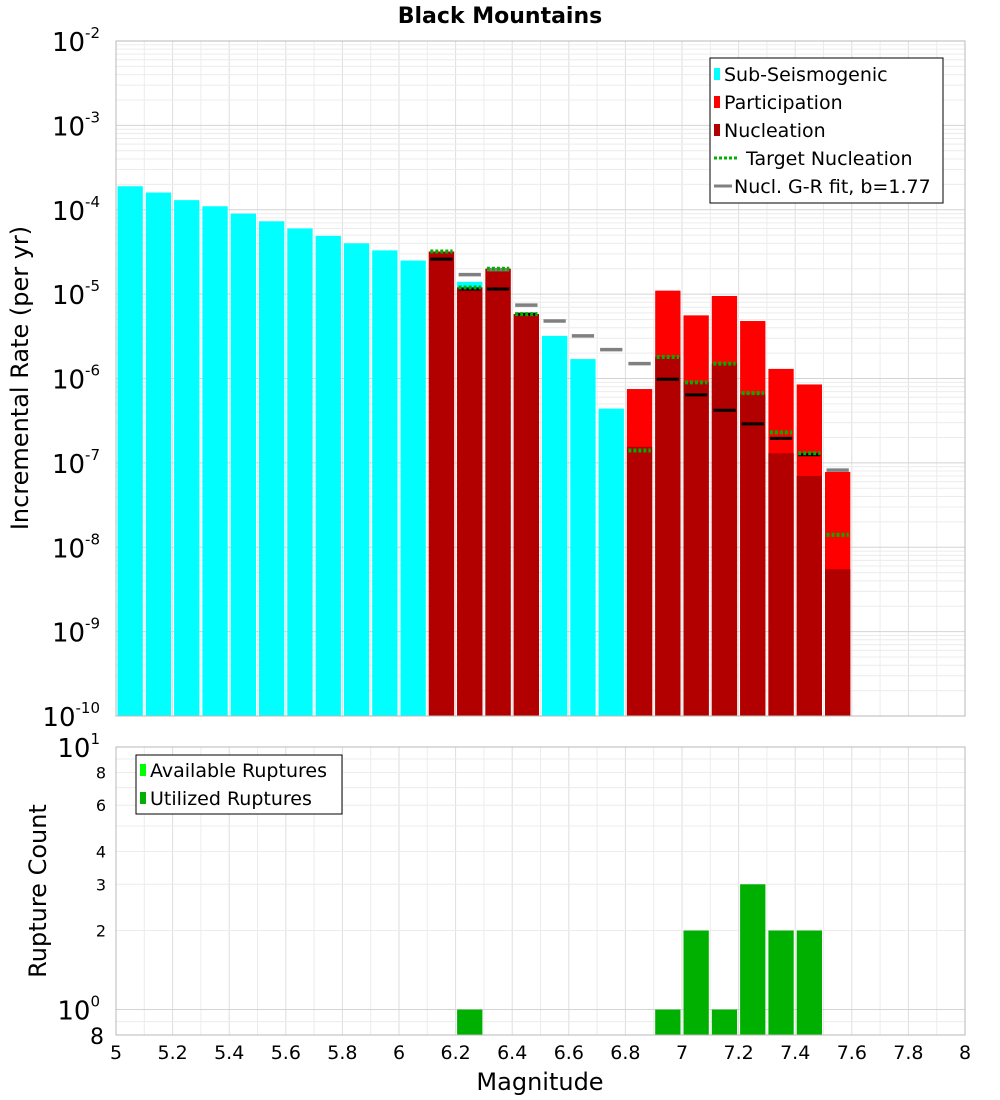 Image resolution: width=1000 pixels, height=1100 pixels. Describe the element at coordinates (829, 159) in the screenshot. I see `legend-label-target-nucleation: Target Nucleation` at that location.